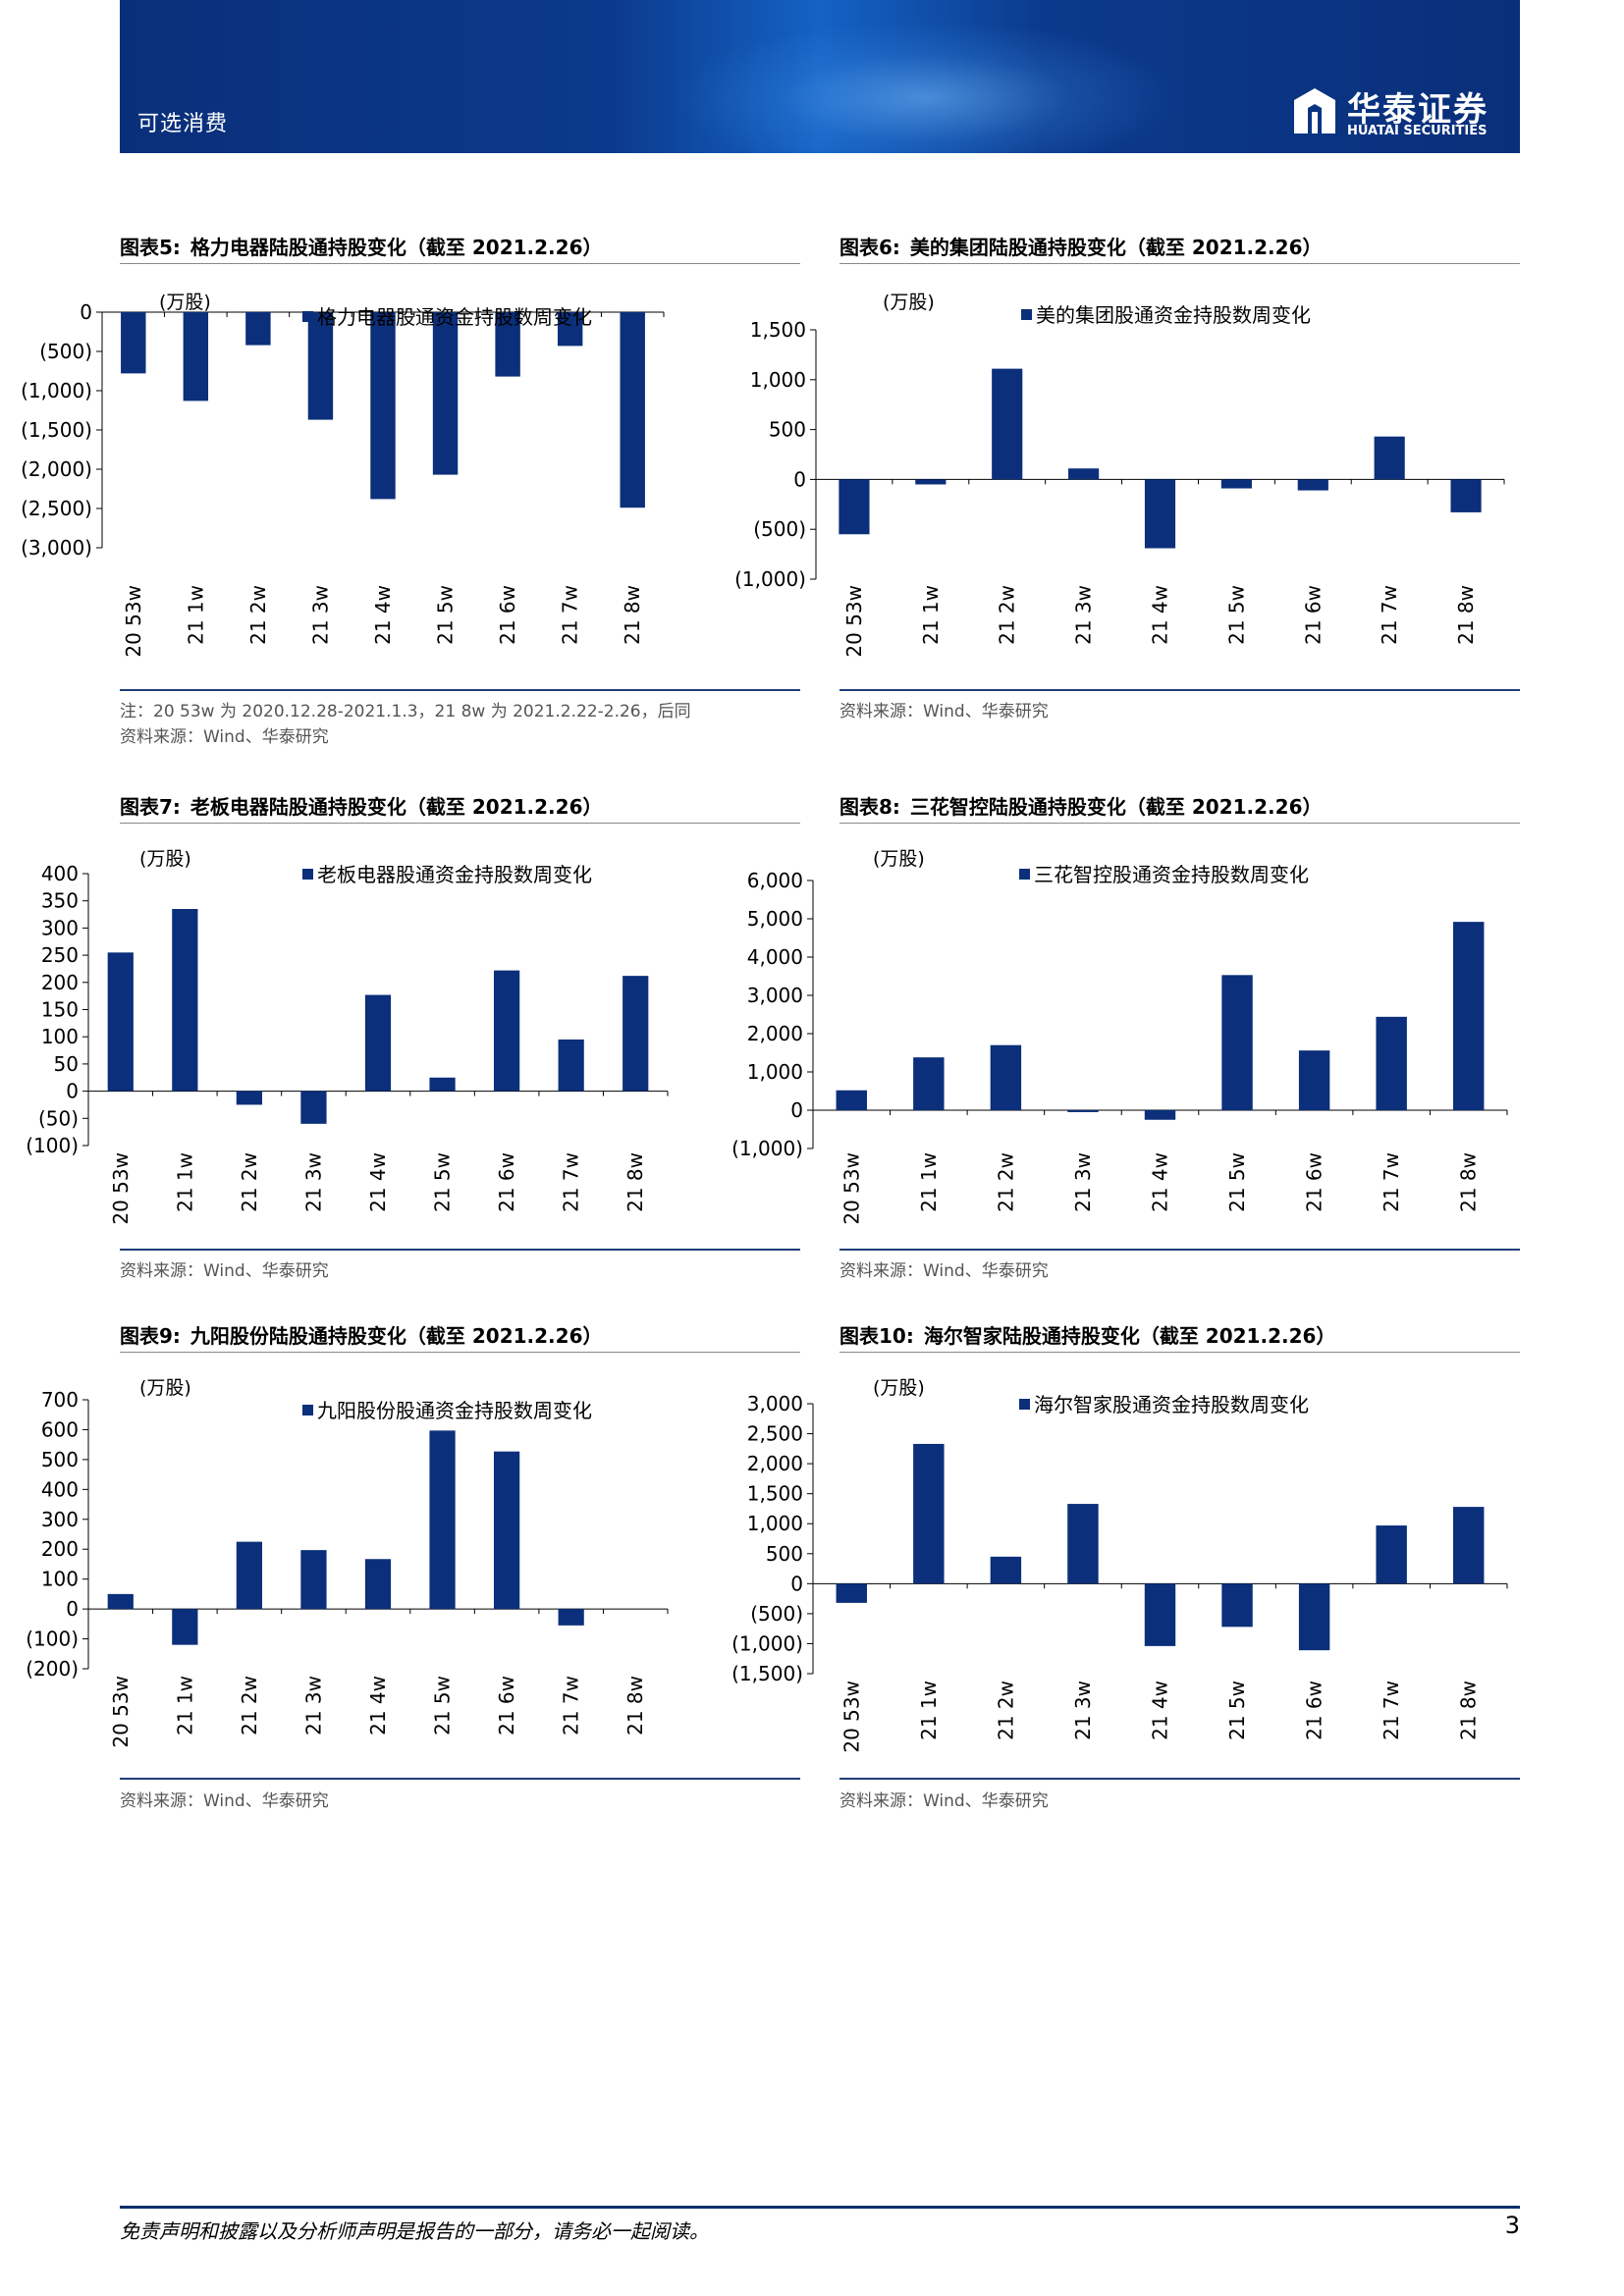 The height and width of the screenshot is (2296, 1624). What do you see at coordinates (60, 1010) in the screenshot?
I see `y-tick-label: 150` at bounding box center [60, 1010].